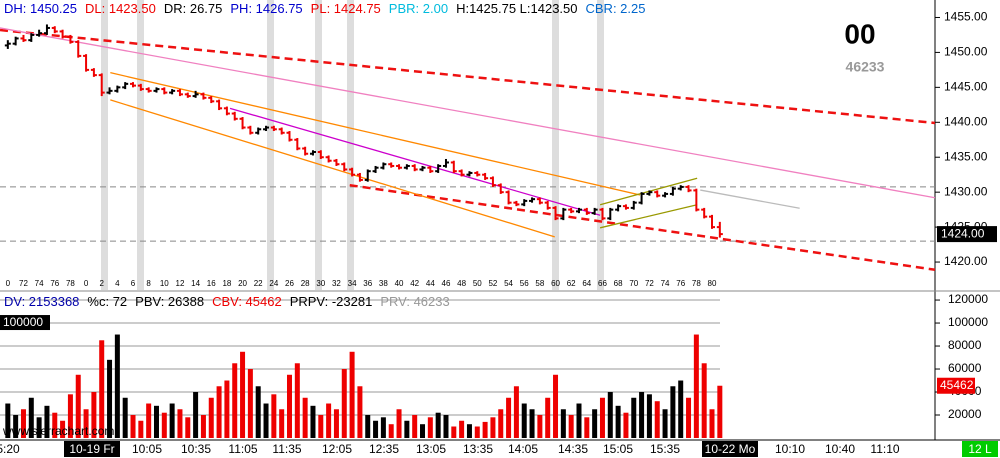 The height and width of the screenshot is (458, 1000). I want to click on counter-sub: 46233, so click(865, 67).